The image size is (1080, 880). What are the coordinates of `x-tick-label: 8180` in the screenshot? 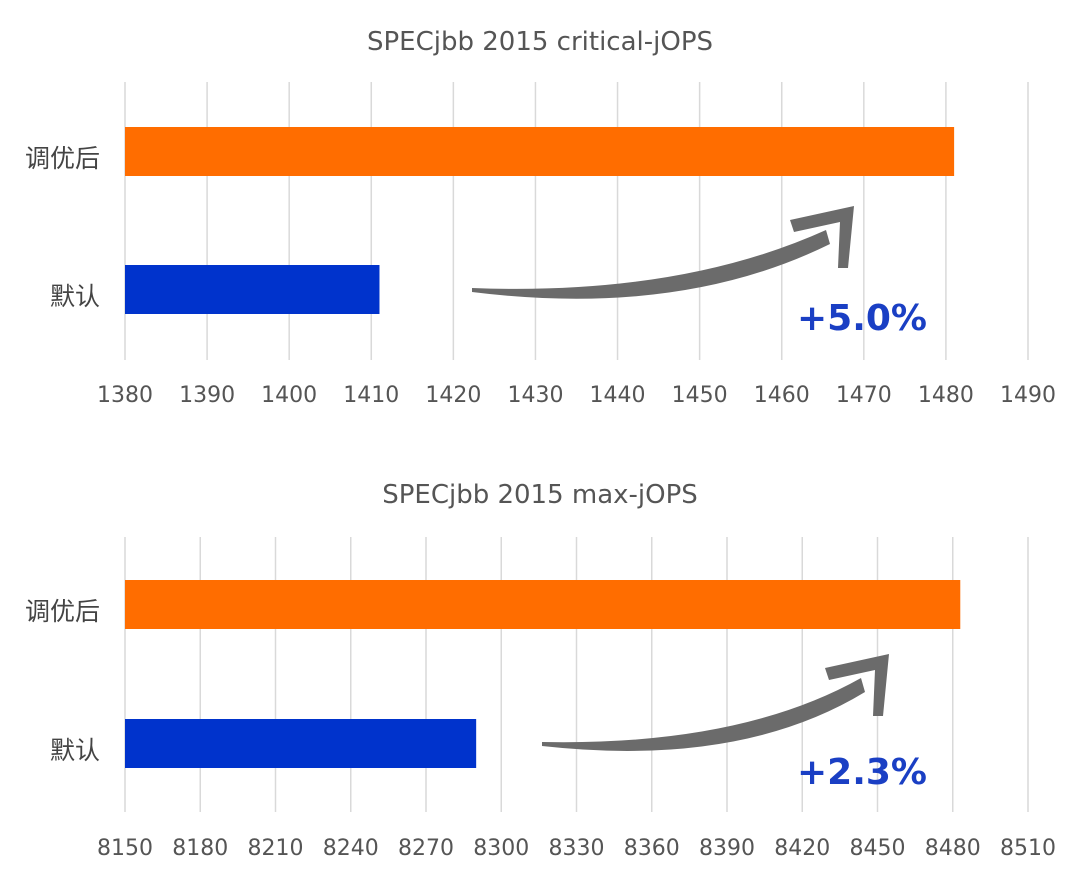 It's located at (200, 848).